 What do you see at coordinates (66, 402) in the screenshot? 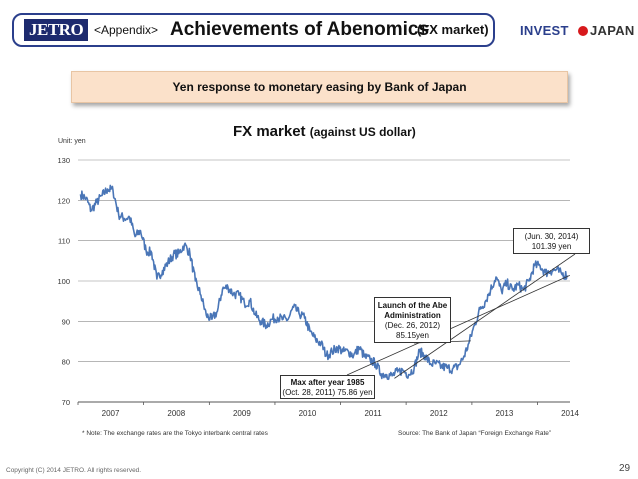
I see `y-tick-label: 70` at bounding box center [66, 402].